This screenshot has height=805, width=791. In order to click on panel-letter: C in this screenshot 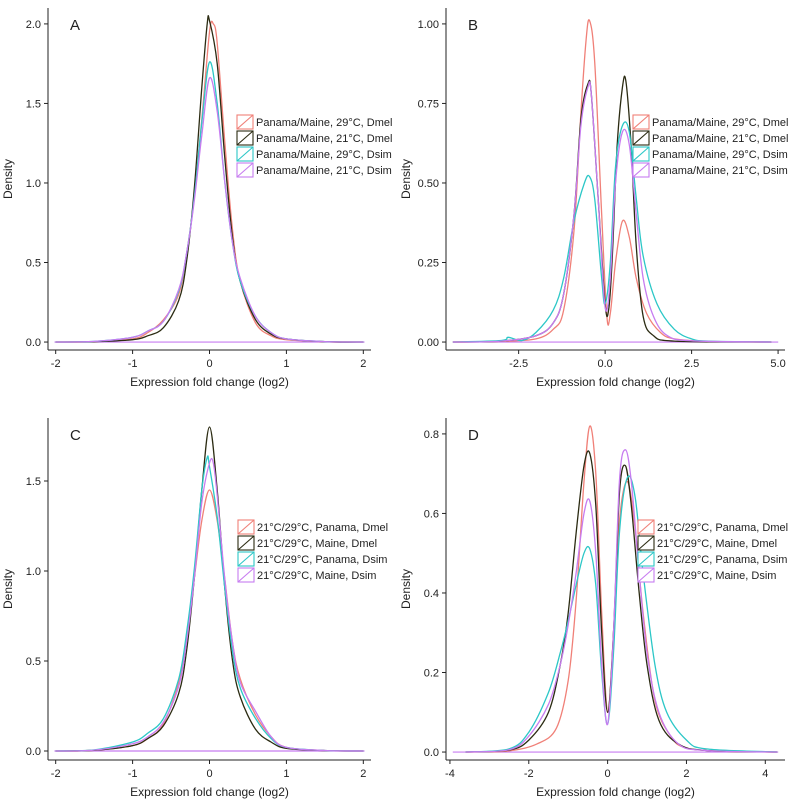, I will do `click(75, 435)`.